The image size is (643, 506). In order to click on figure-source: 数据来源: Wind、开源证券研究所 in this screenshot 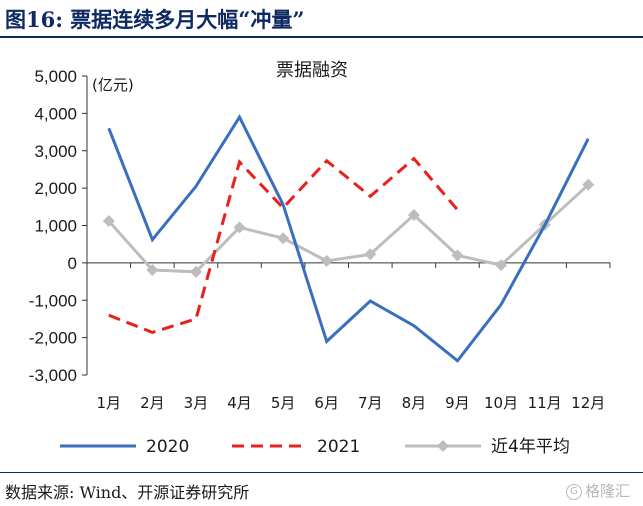, I will do `click(127, 492)`.